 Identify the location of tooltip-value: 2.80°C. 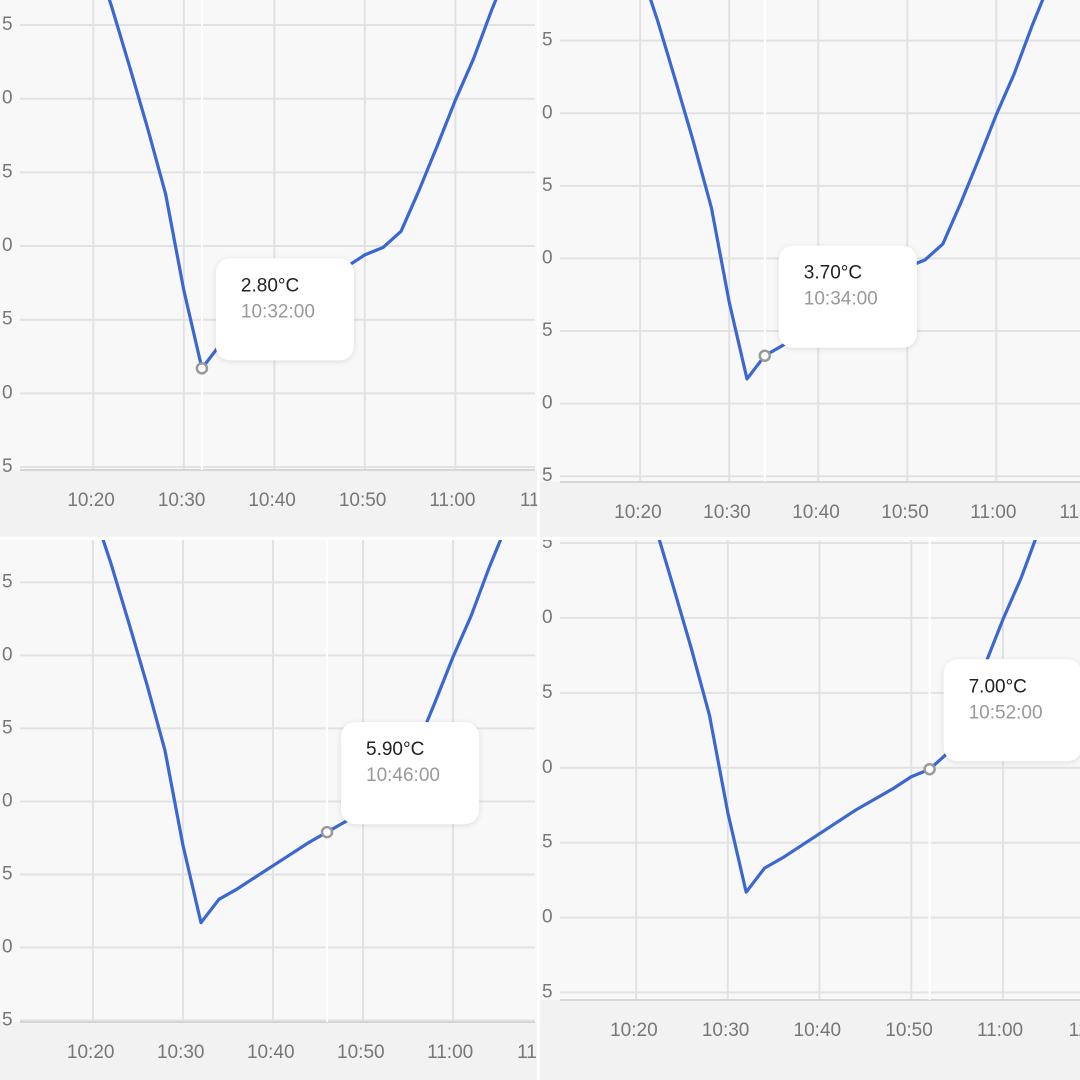
(270, 285).